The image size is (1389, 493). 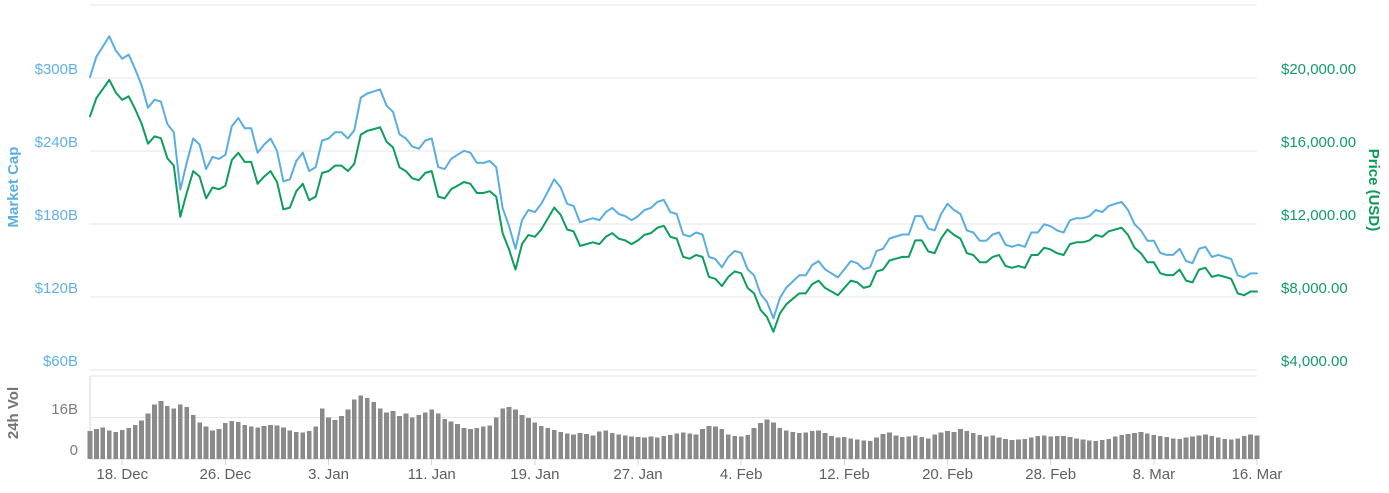 What do you see at coordinates (741, 474) in the screenshot?
I see `x-axis-tick-label: 4. Feb` at bounding box center [741, 474].